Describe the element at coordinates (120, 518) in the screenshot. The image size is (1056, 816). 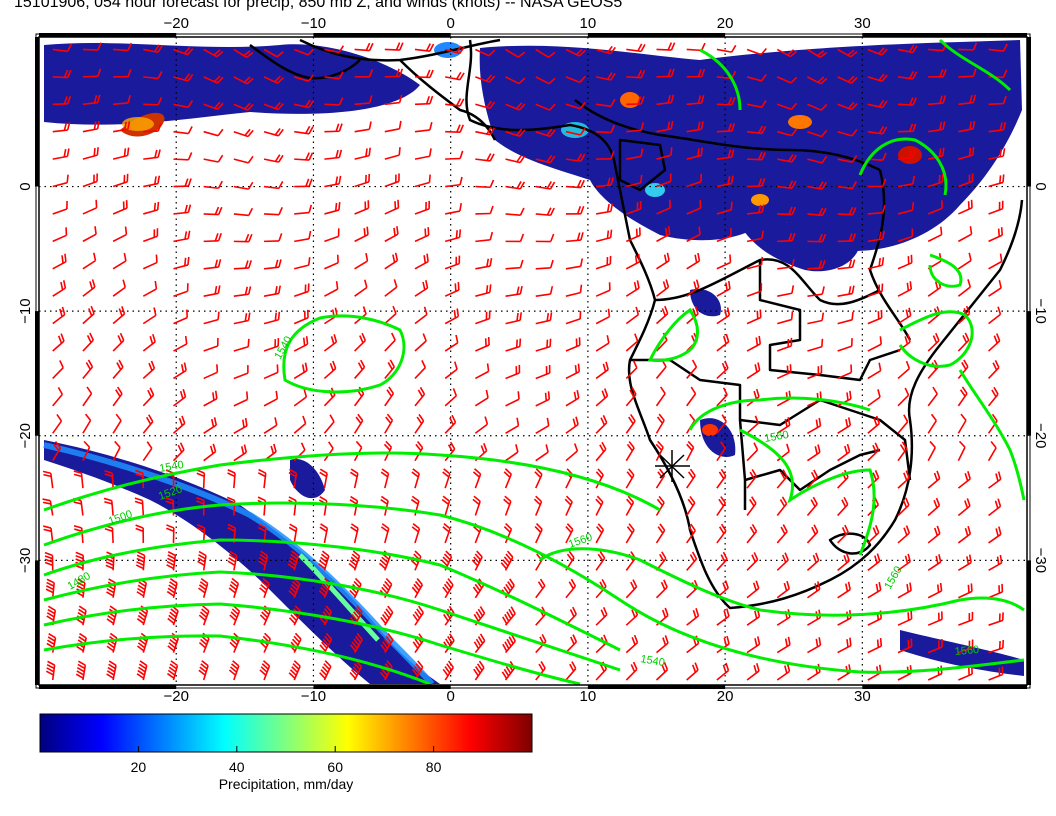
I see `contour-label: 1500` at that location.